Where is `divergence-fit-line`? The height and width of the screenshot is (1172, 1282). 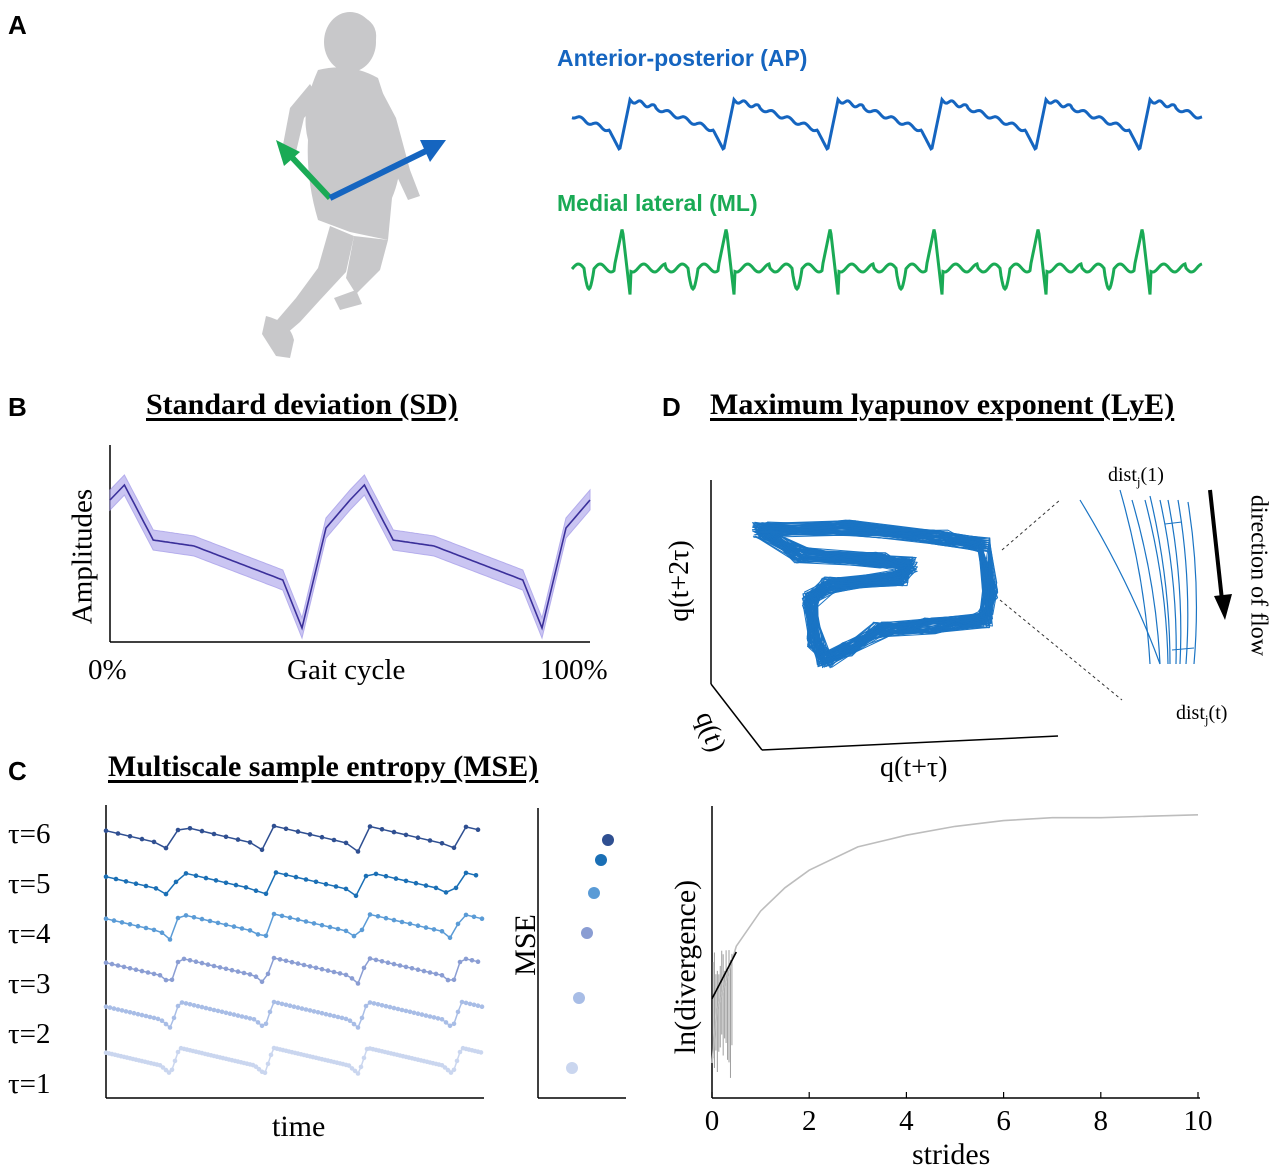
divergence-fit-line is located at coordinates (724, 975).